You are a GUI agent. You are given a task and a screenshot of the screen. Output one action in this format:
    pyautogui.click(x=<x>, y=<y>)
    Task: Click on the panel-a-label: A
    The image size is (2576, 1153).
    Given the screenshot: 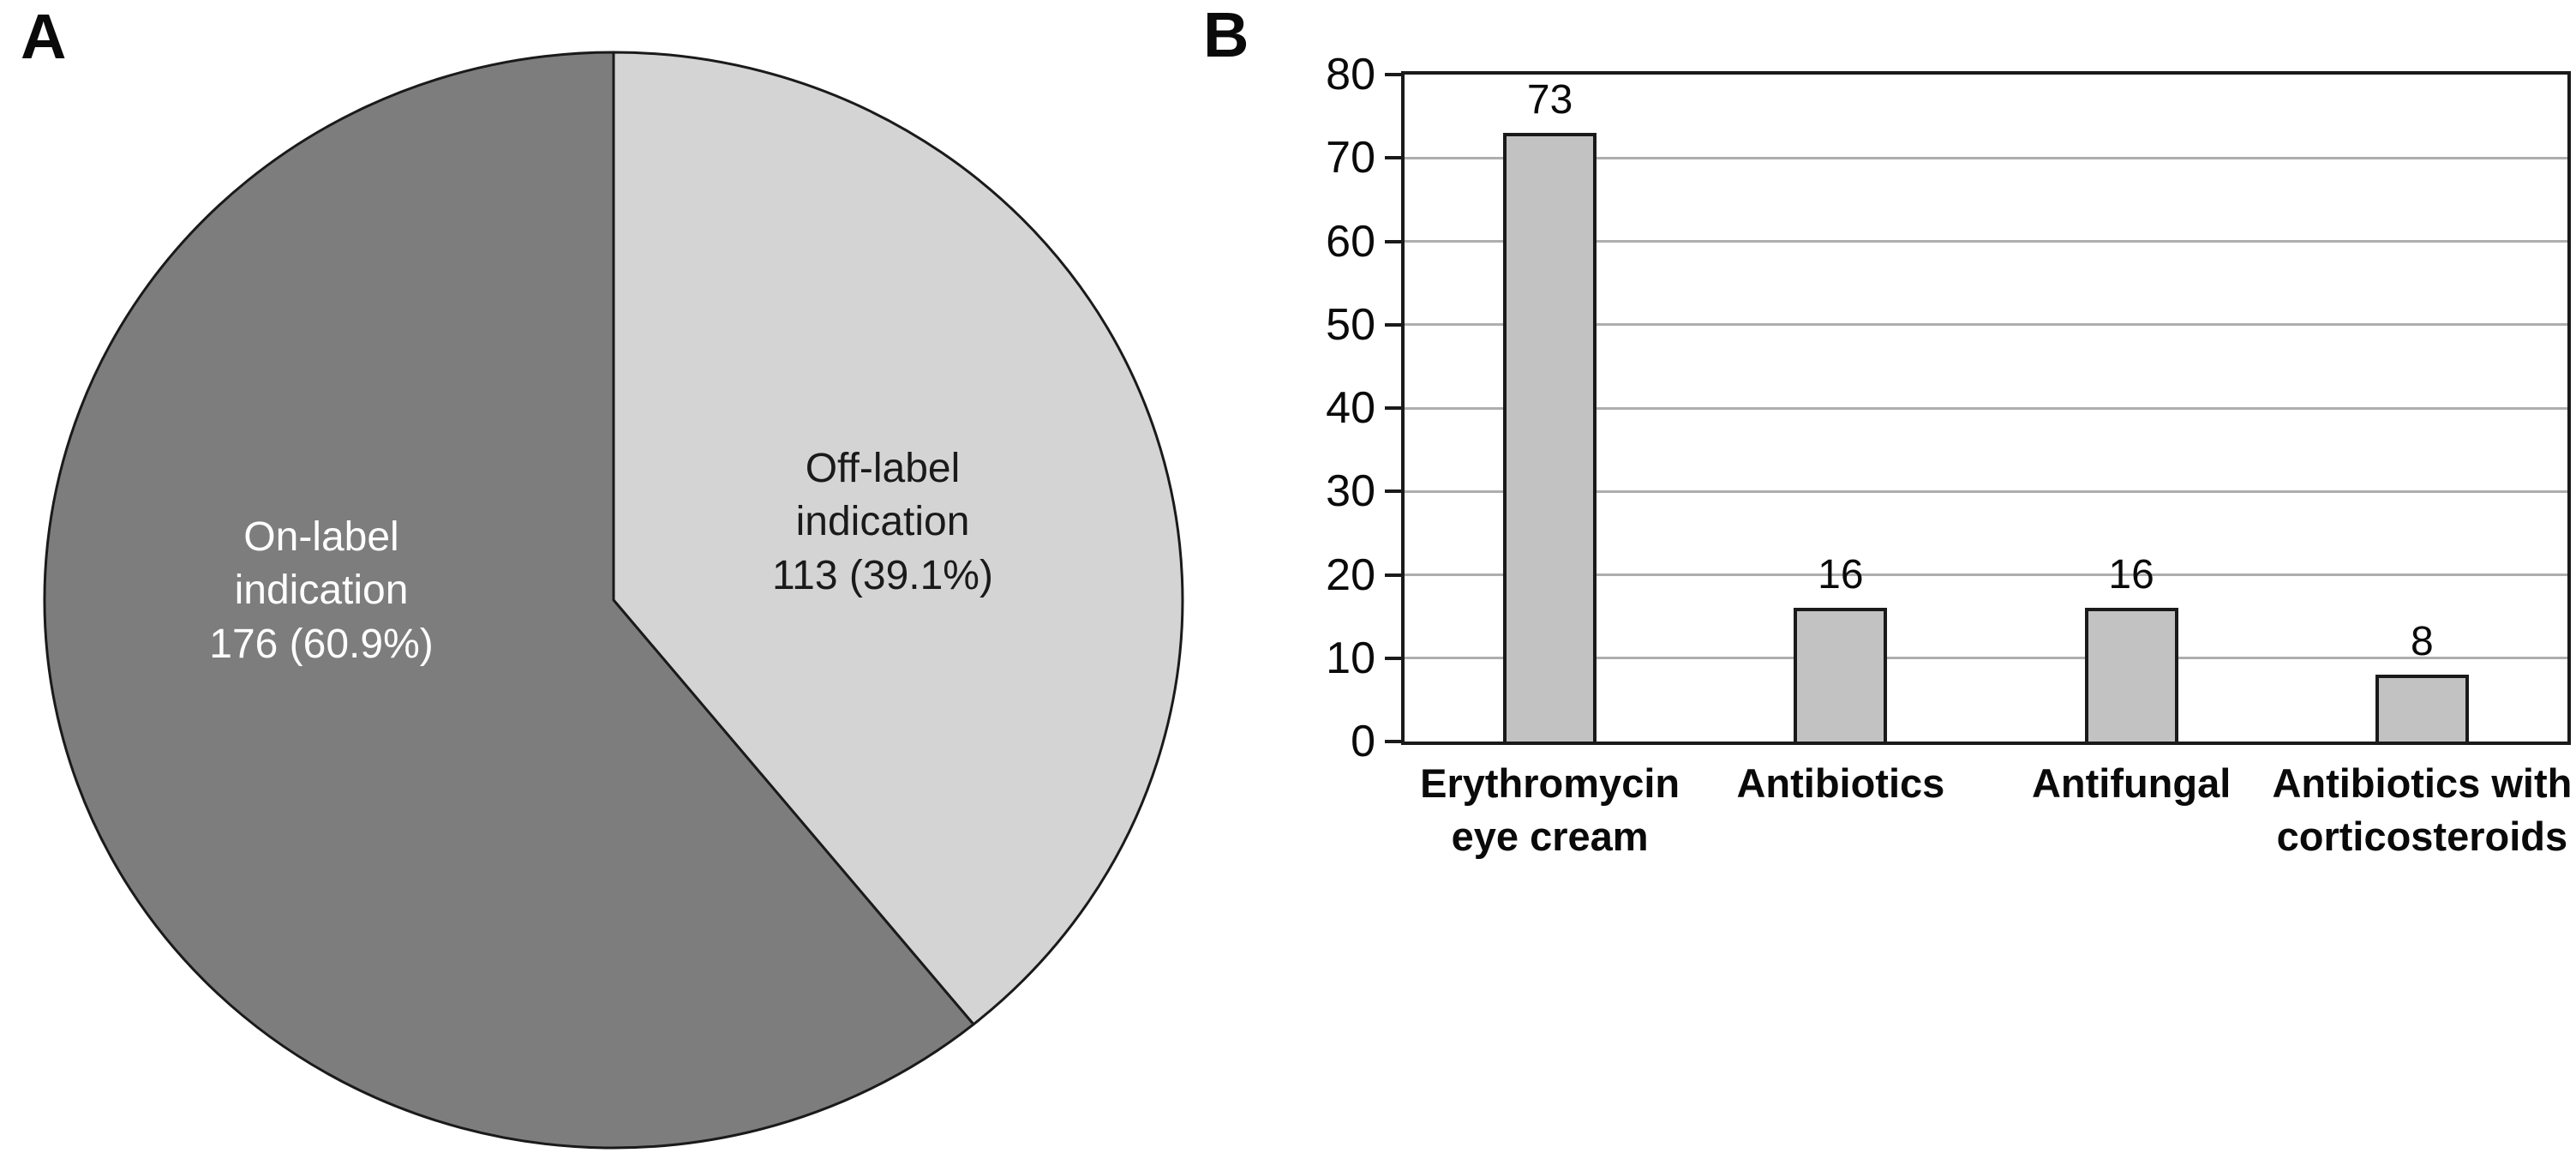 What is the action you would take?
    pyautogui.click(x=44, y=36)
    